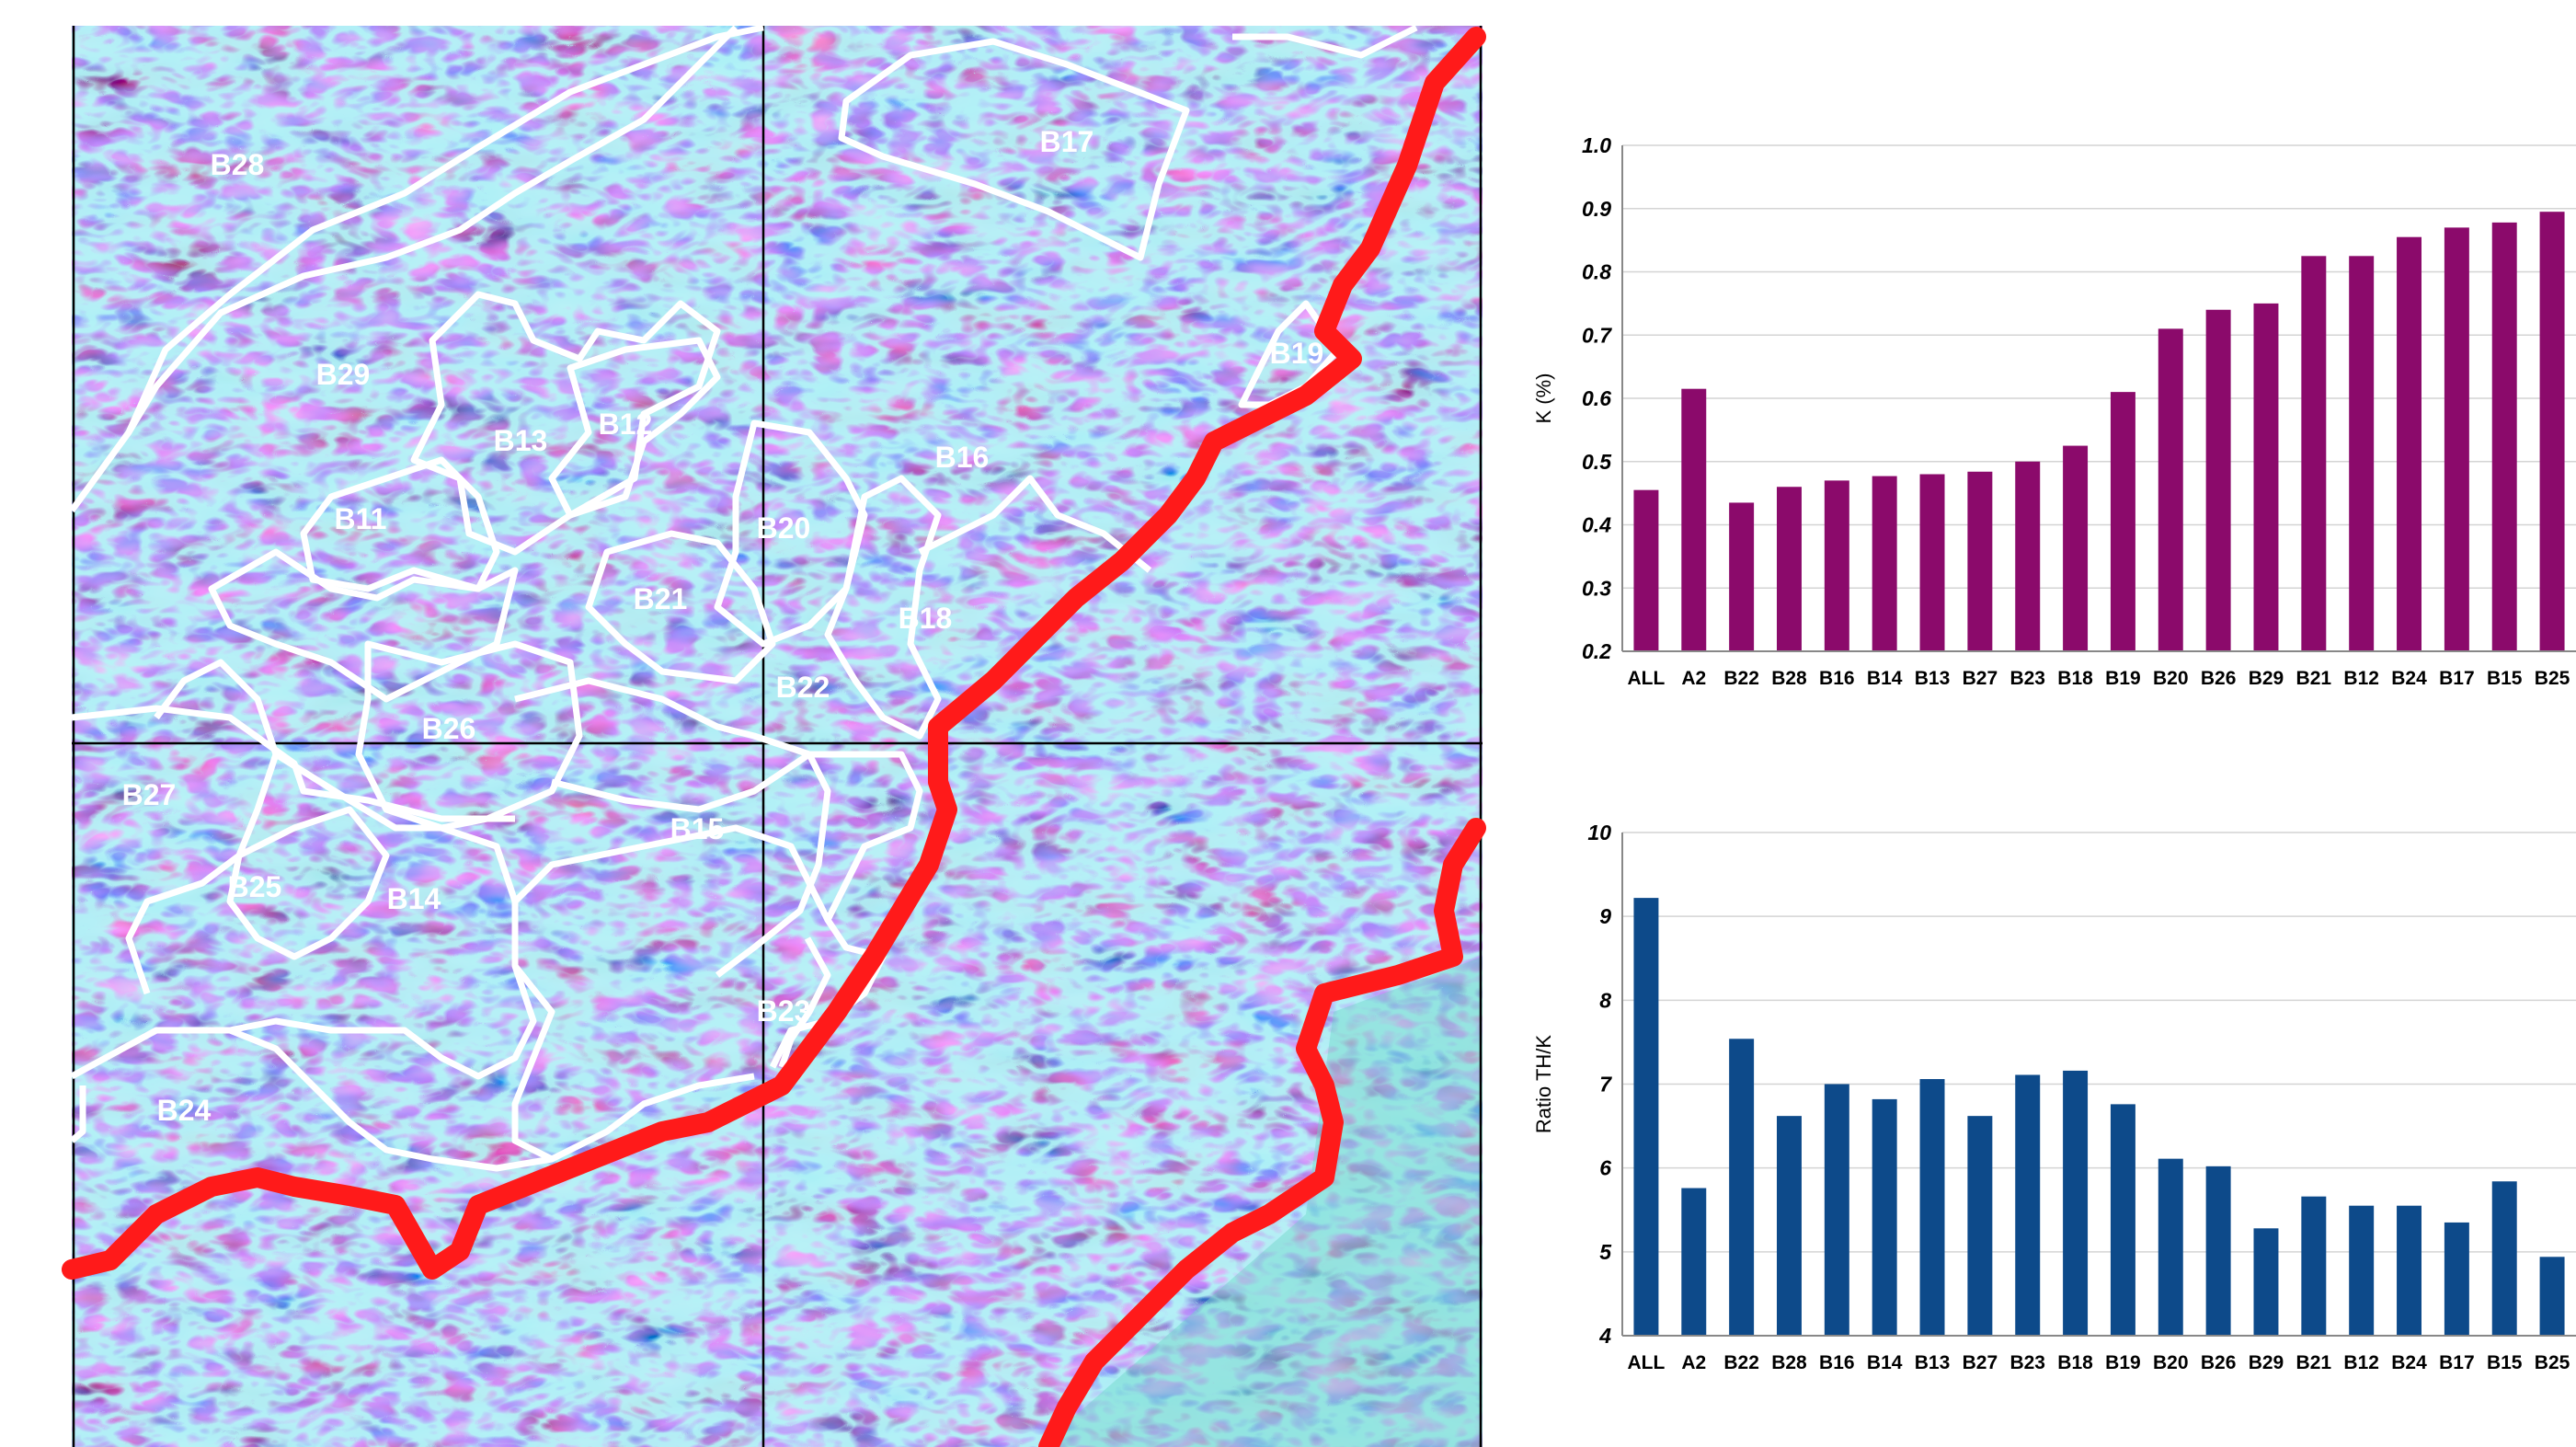  I want to click on ratio-x-tick-label: B17, so click(2457, 1363).